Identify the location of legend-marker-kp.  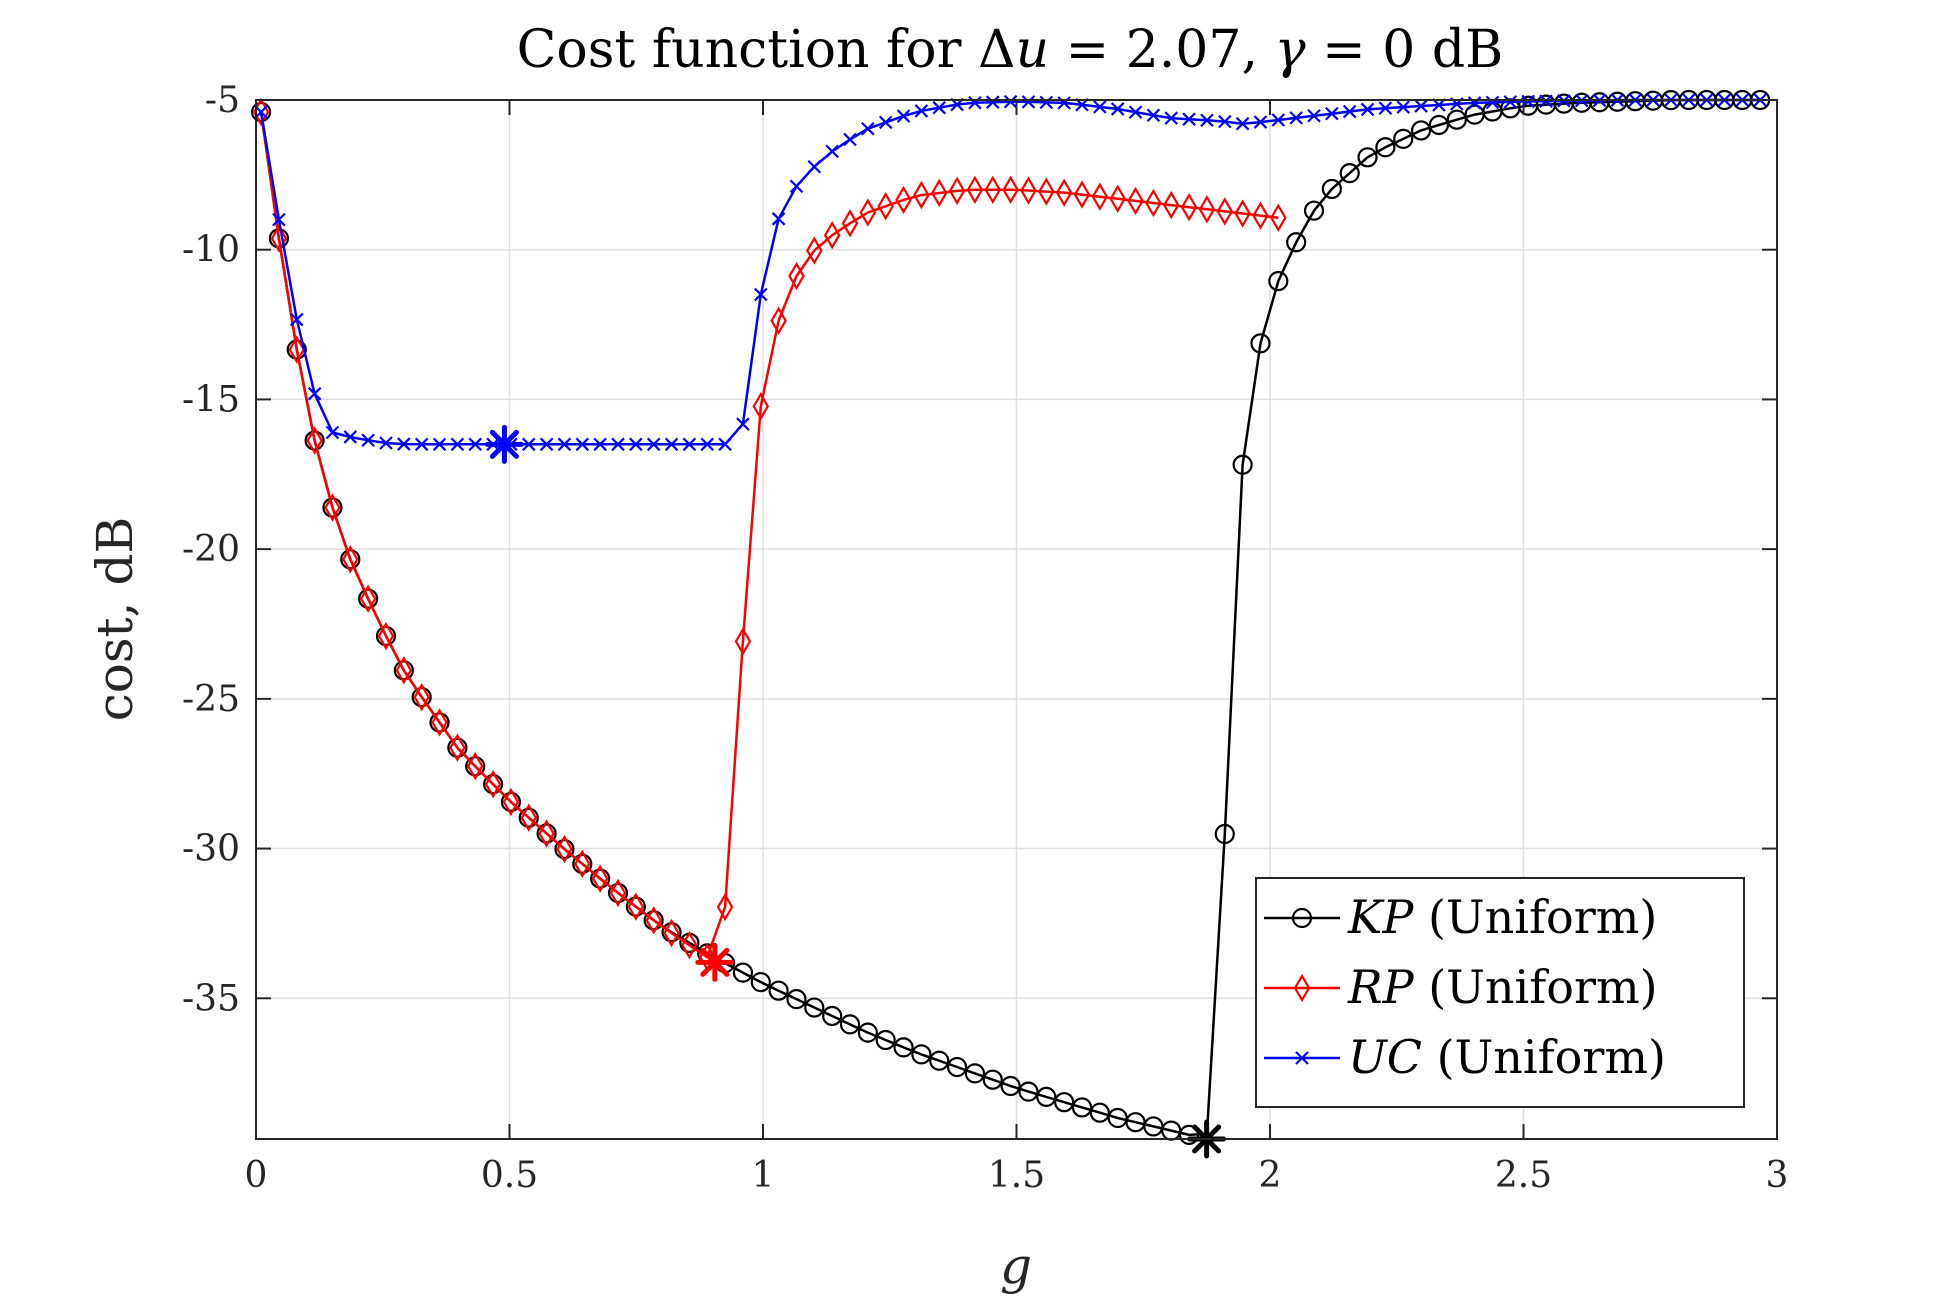
(1302, 918).